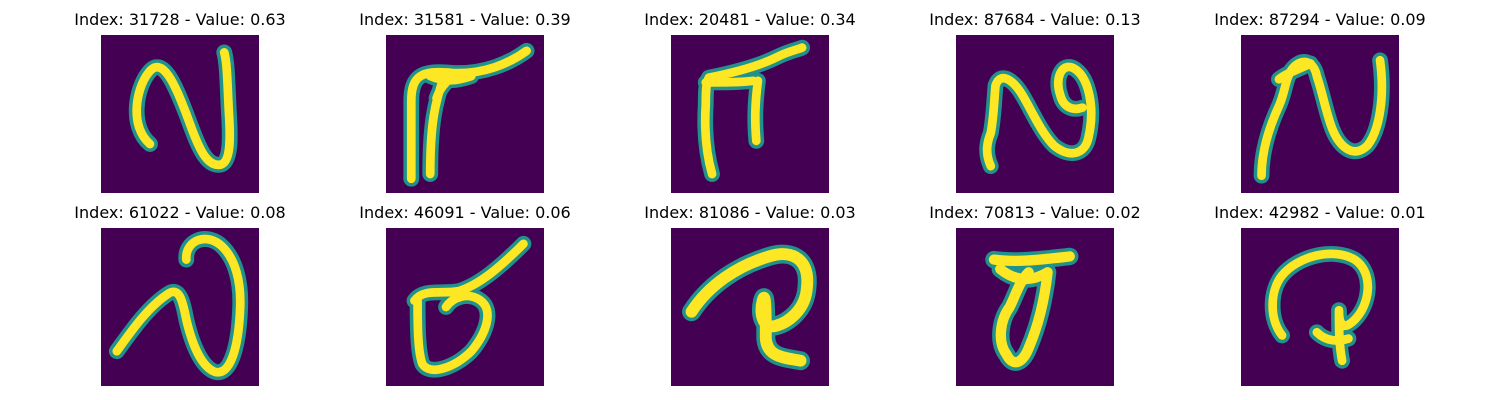 The height and width of the screenshot is (400, 1500). What do you see at coordinates (750, 212) in the screenshot?
I see `panel-title: Index: 81086 - Value: 0.03` at bounding box center [750, 212].